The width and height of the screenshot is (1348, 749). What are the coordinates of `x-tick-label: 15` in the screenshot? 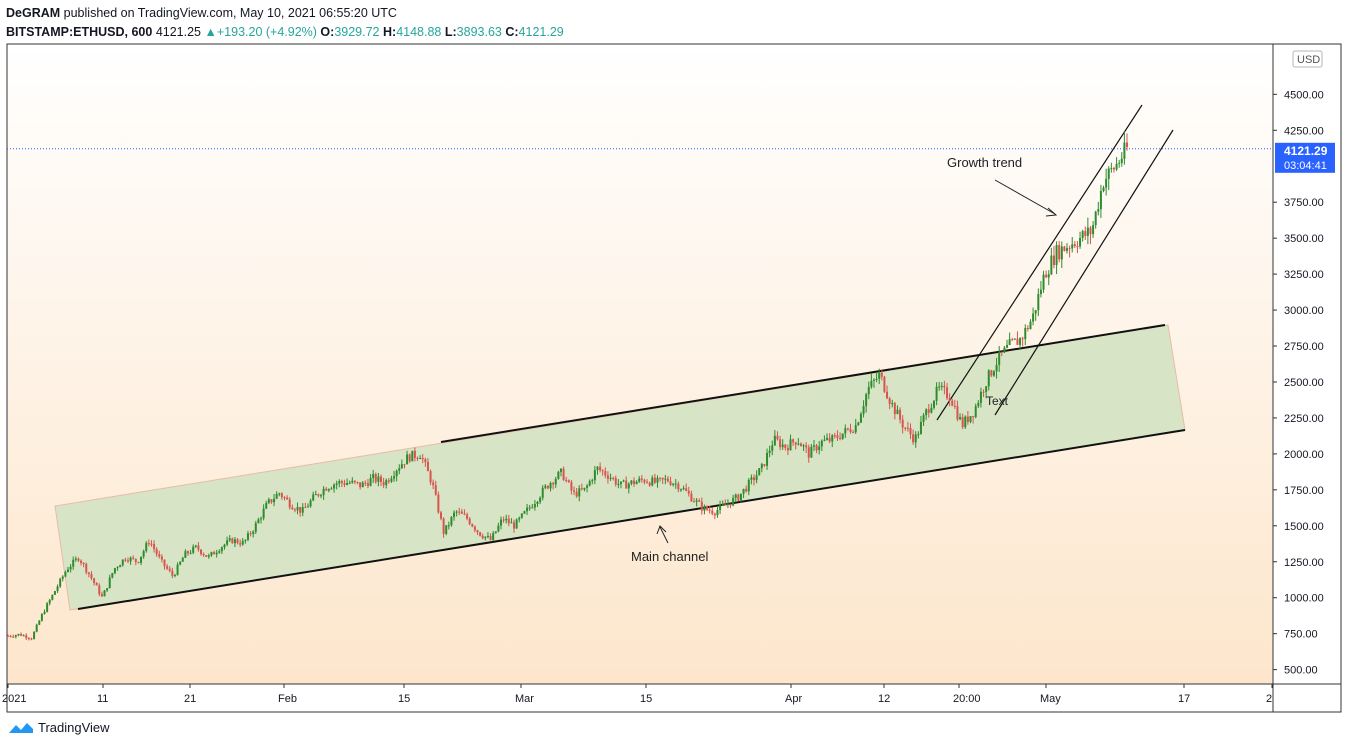 It's located at (404, 699).